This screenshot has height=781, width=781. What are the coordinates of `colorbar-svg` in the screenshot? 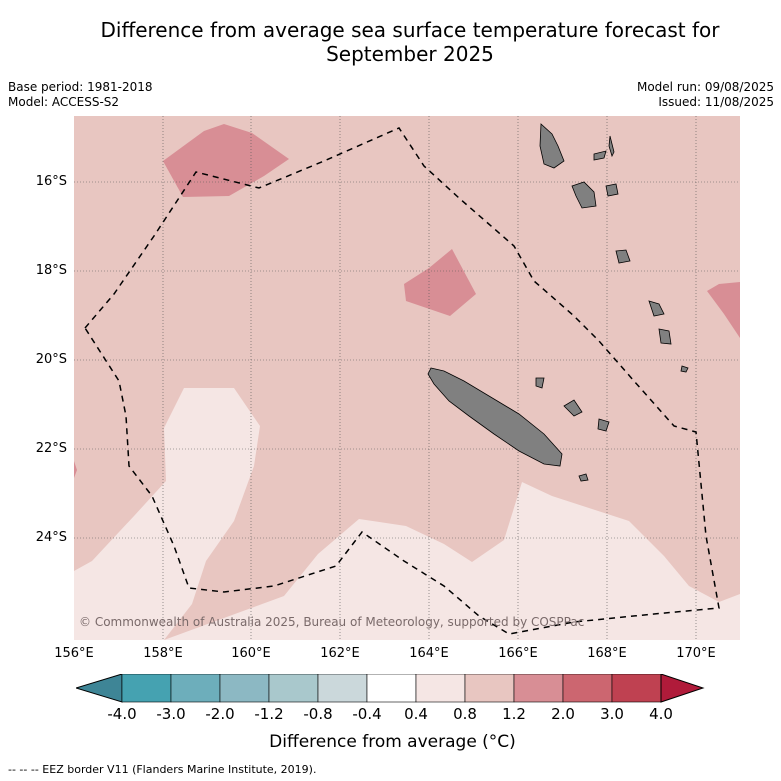 It's located at (389, 688).